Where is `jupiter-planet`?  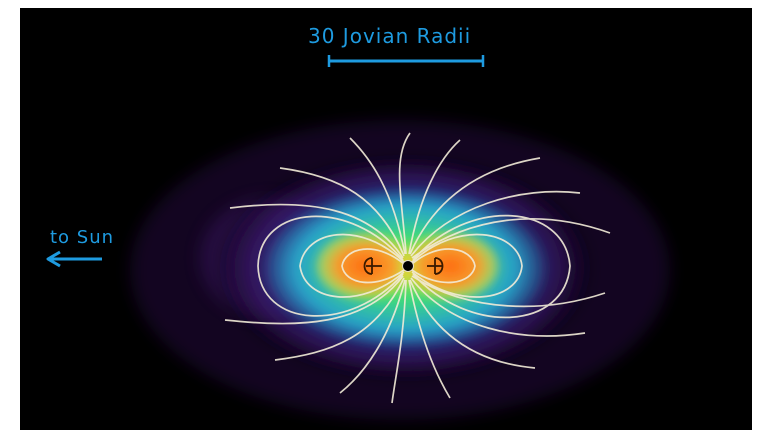 jupiter-planet is located at coordinates (408, 266).